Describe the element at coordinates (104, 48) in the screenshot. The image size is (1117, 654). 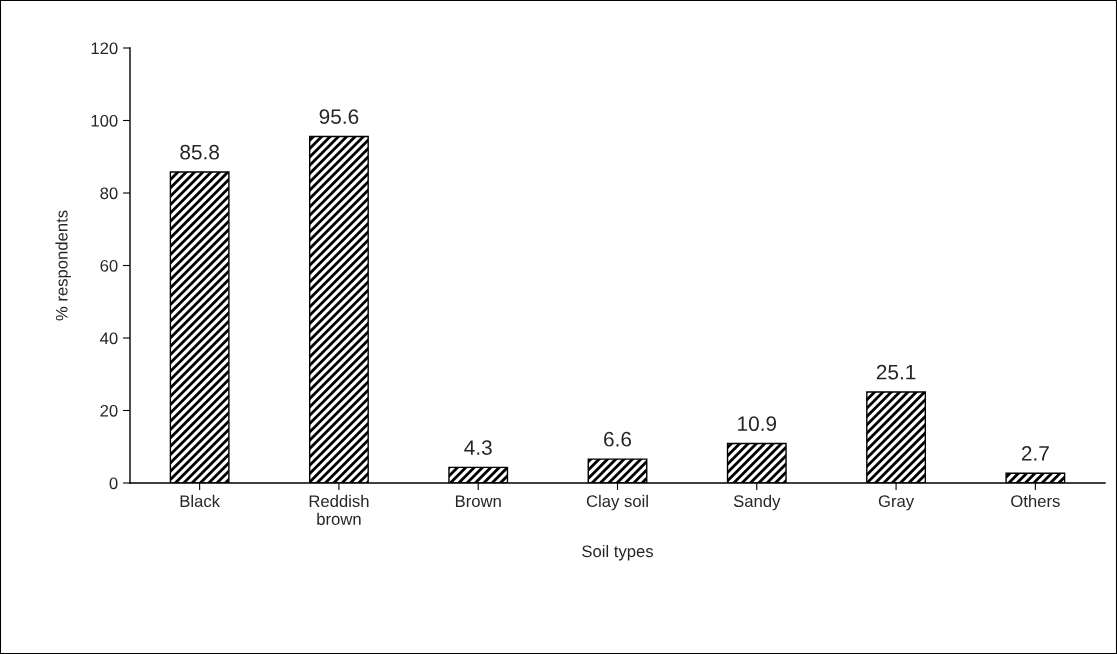
I see `y-tick-label: 120` at that location.